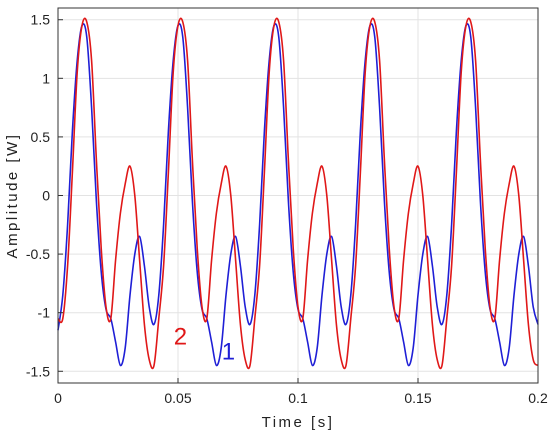  What do you see at coordinates (12, 196) in the screenshot?
I see `y-axis-title: Amplitude [W]` at bounding box center [12, 196].